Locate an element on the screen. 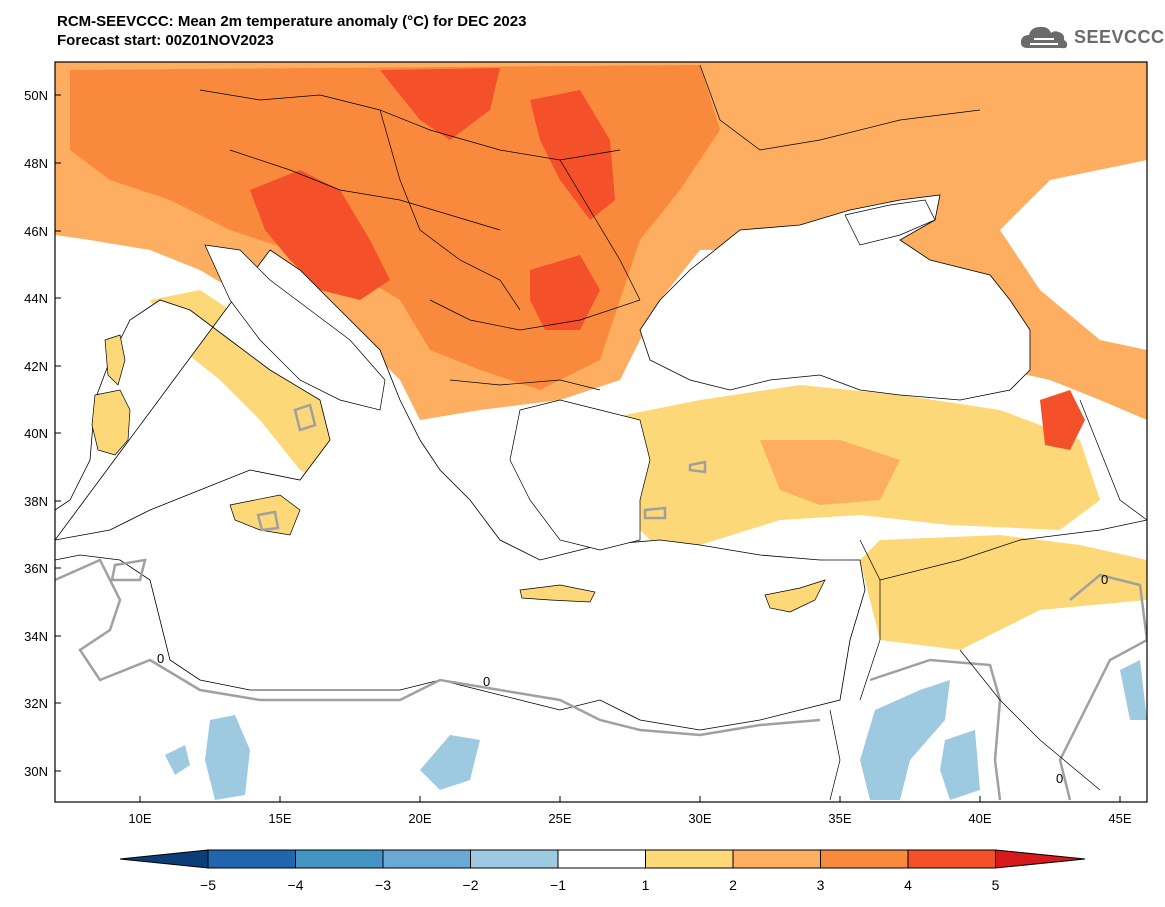  colorbar-label: −5 is located at coordinates (208, 885).